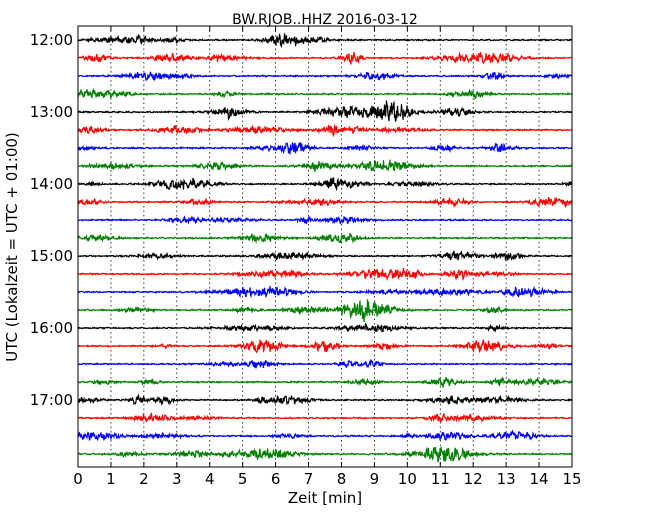 Image resolution: width=650 pixels, height=520 pixels. What do you see at coordinates (78, 479) in the screenshot?
I see `x-tick-label: 0` at bounding box center [78, 479].